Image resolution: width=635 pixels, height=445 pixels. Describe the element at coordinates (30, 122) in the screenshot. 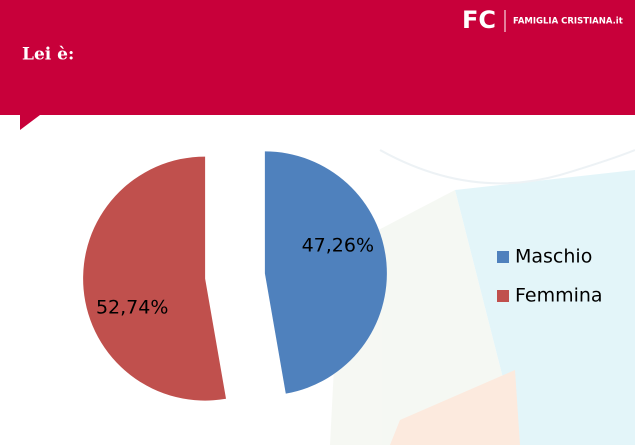

I see `header-notch` at that location.